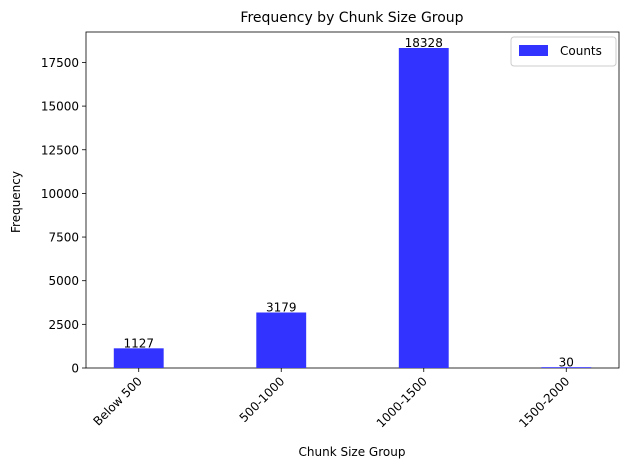  I want to click on data-label-below-500: 1127, so click(138, 343).